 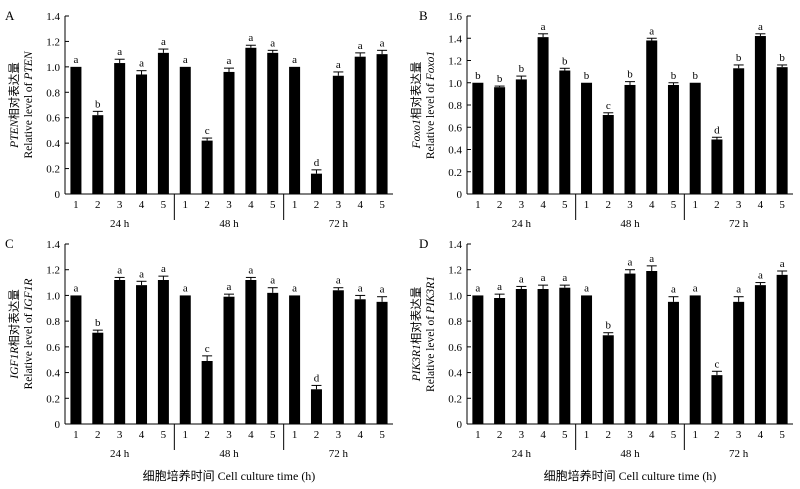 What do you see at coordinates (207, 131) in the screenshot?
I see `significance-label: c` at bounding box center [207, 131].